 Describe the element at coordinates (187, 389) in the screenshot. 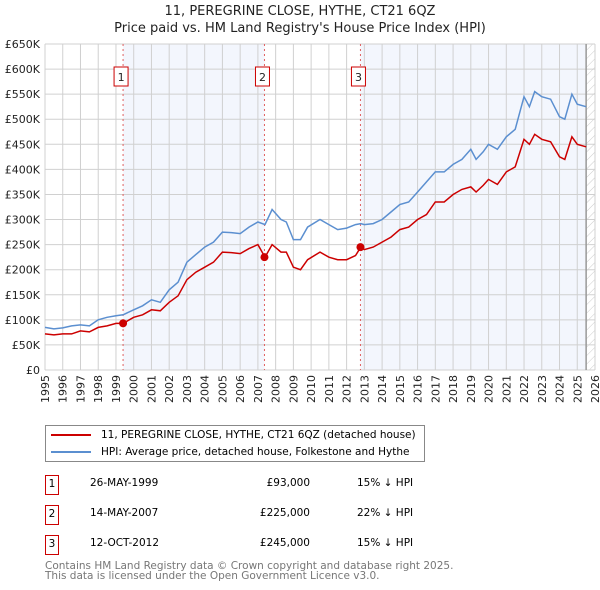

I see `x-tick-label: 2003` at that location.